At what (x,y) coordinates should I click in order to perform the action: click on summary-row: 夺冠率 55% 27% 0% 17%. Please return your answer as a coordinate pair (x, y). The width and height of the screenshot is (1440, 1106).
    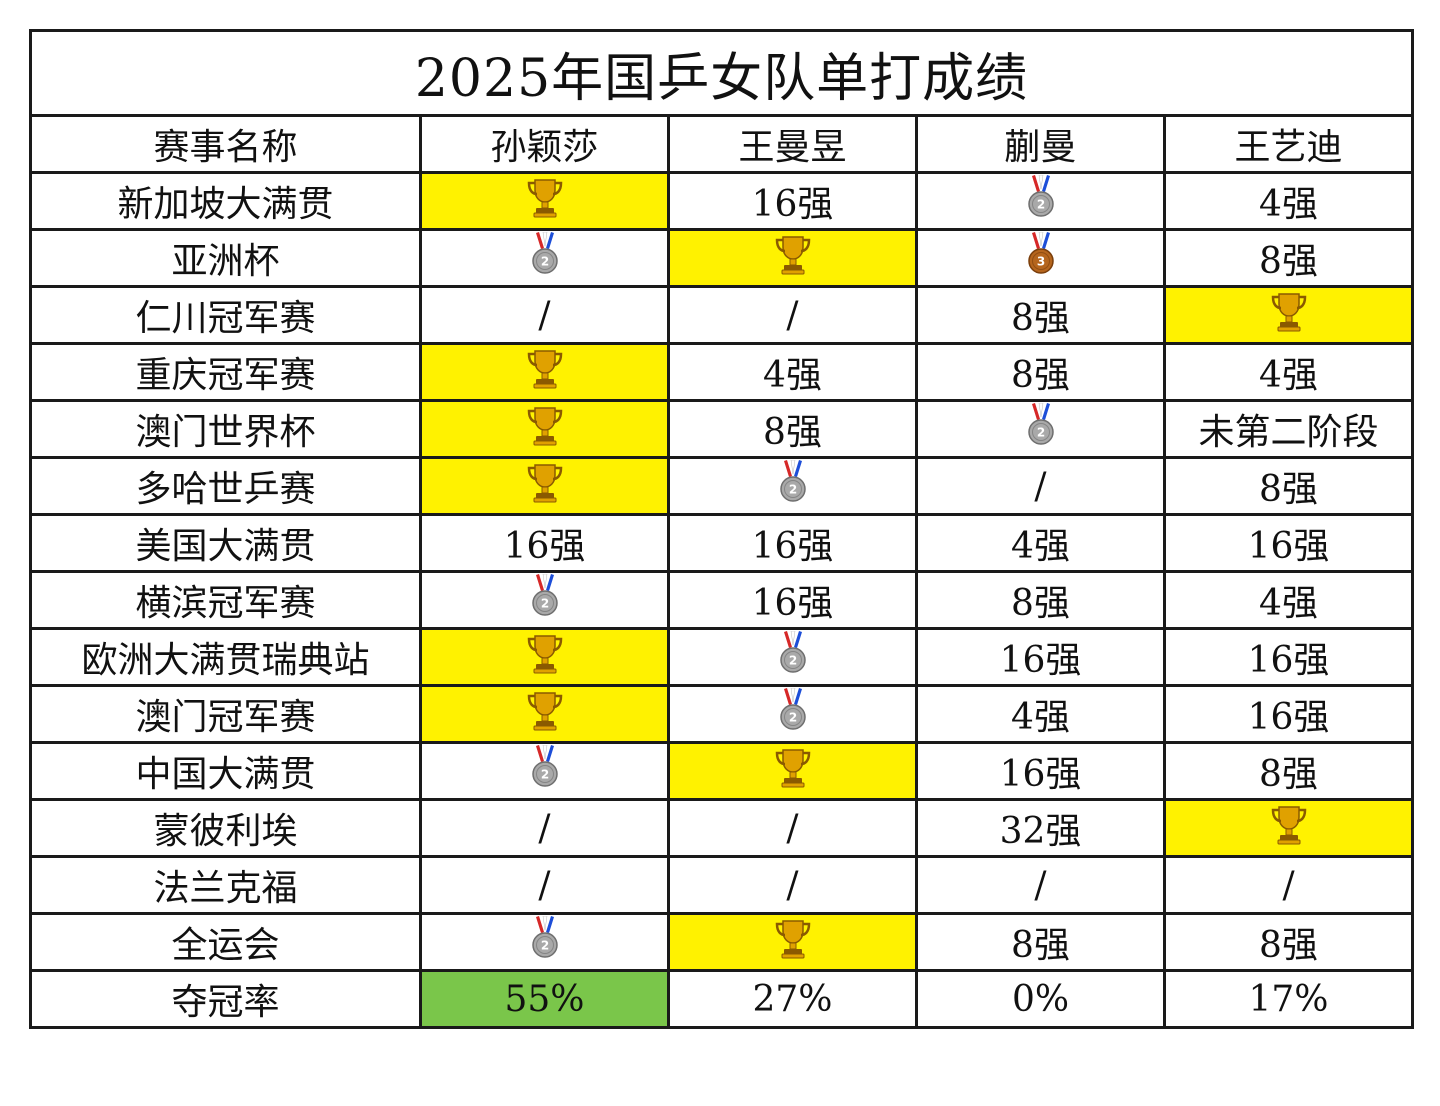
    Looking at the image, I should click on (722, 999).